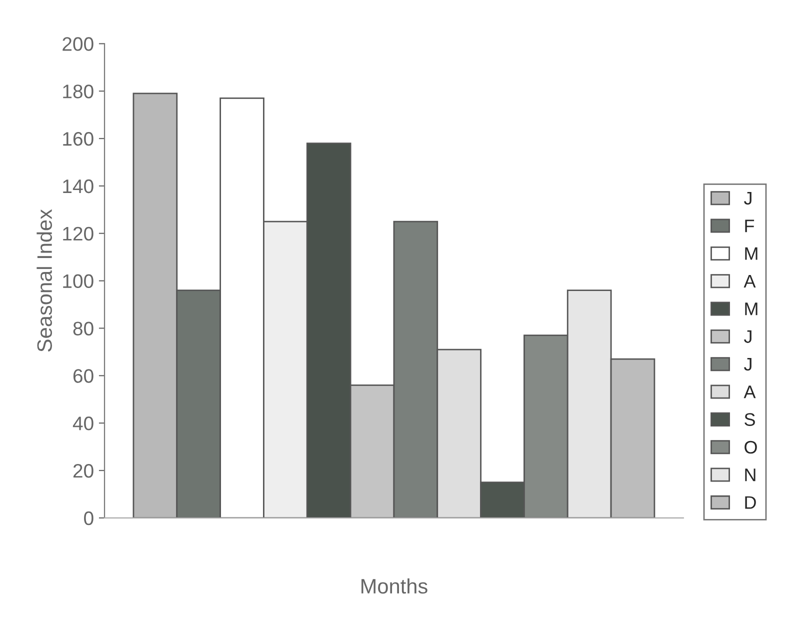 The height and width of the screenshot is (624, 804). Describe the element at coordinates (749, 419) in the screenshot. I see `legend-label: S` at that location.